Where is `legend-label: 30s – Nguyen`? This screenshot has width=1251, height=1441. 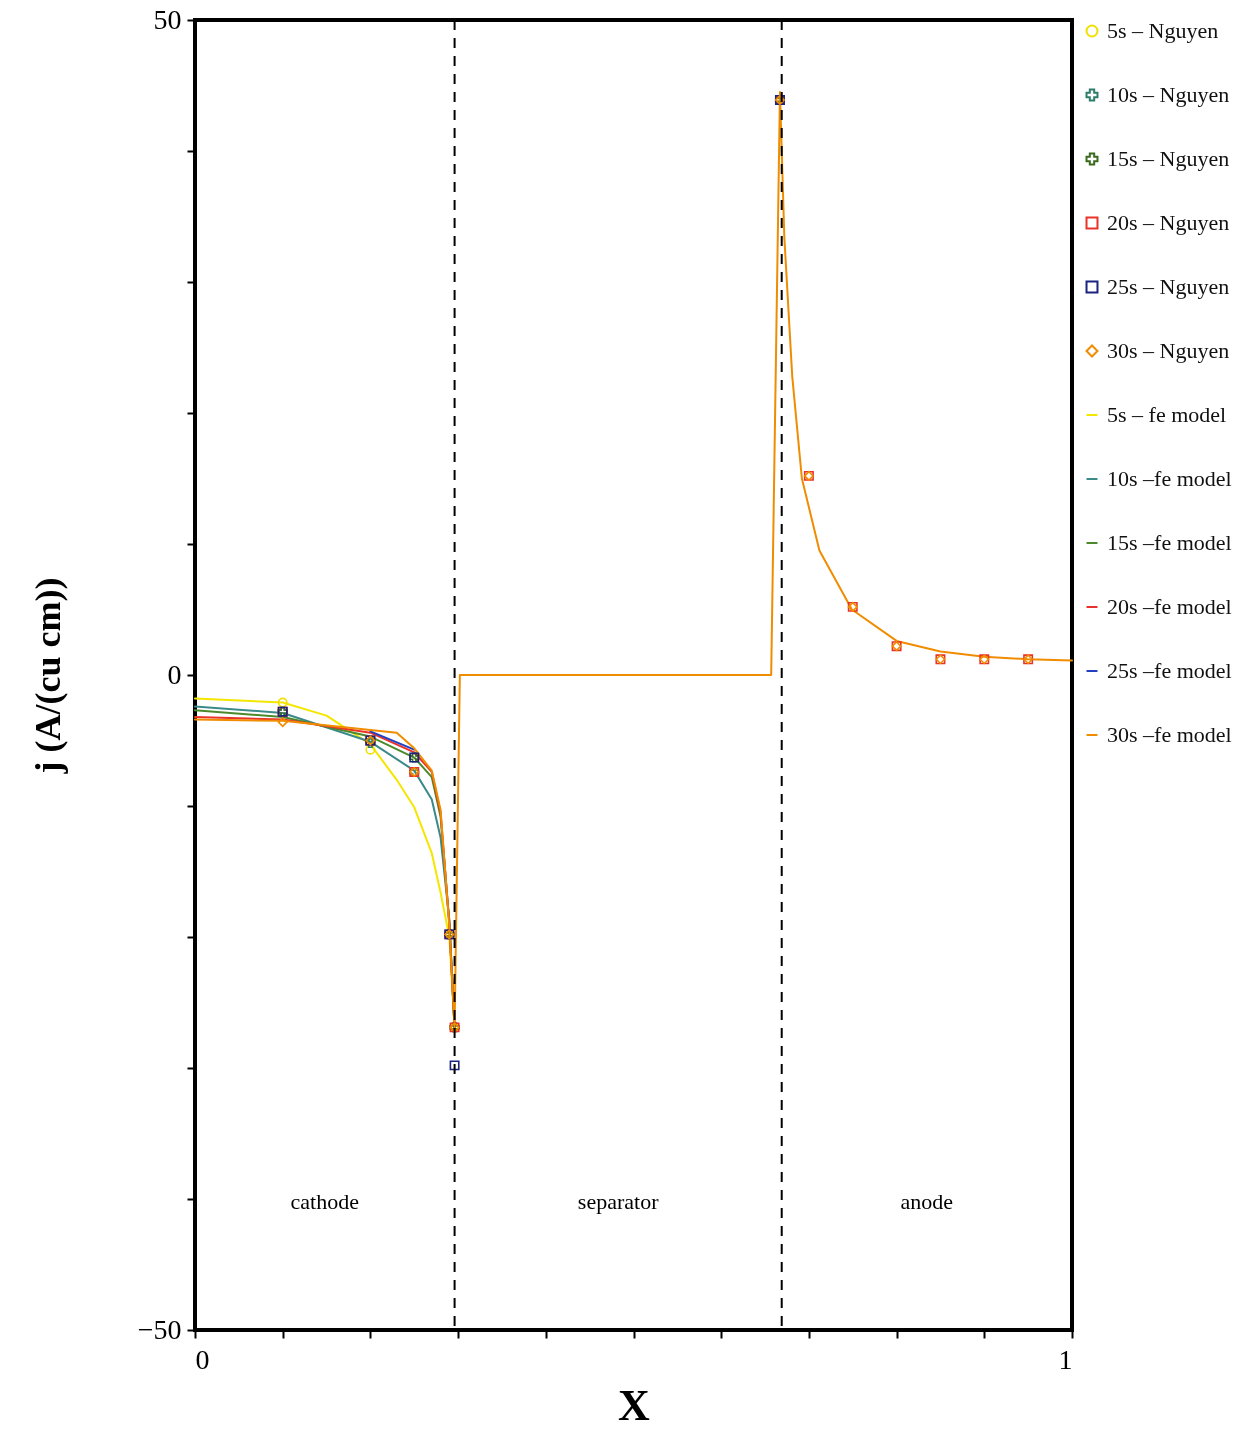
legend-label: 30s – Nguyen is located at coordinates (1168, 350).